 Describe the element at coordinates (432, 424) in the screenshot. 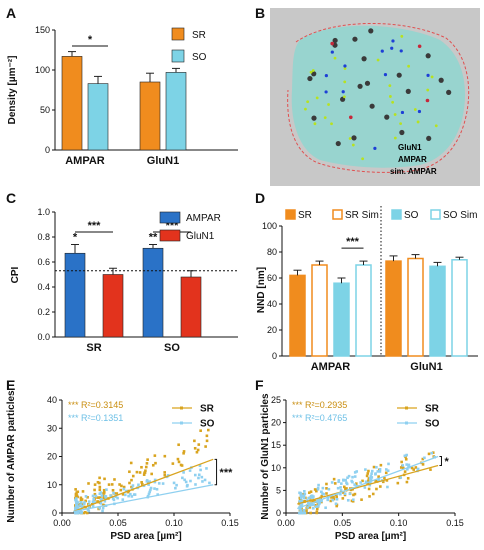

I see `legend-label-f: SO` at that location.